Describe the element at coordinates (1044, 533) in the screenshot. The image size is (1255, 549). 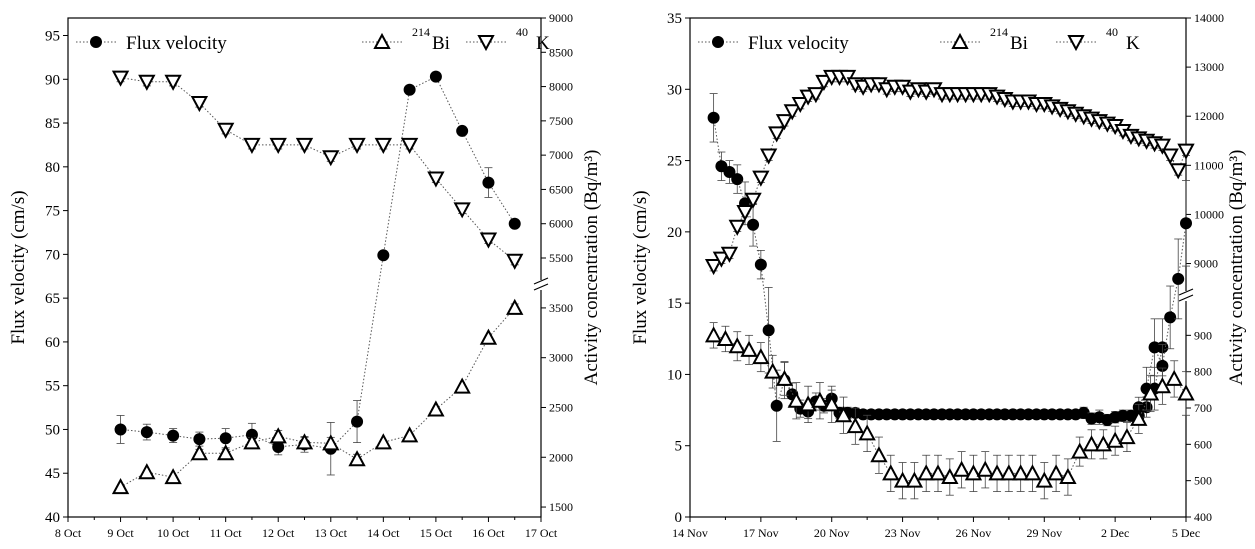
I see `x-tick-label: 29 Nov` at that location.